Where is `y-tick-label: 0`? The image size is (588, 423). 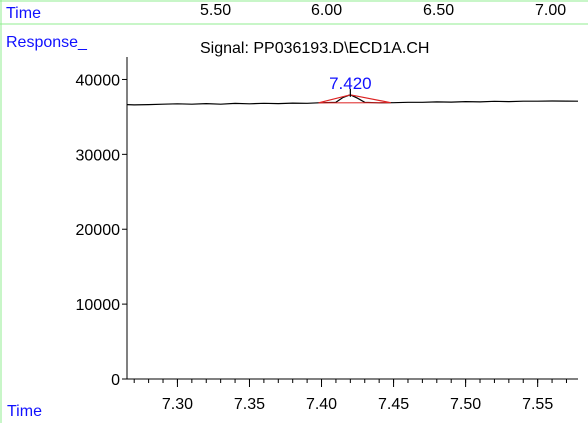 y-tick-label: 0 is located at coordinates (115, 380).